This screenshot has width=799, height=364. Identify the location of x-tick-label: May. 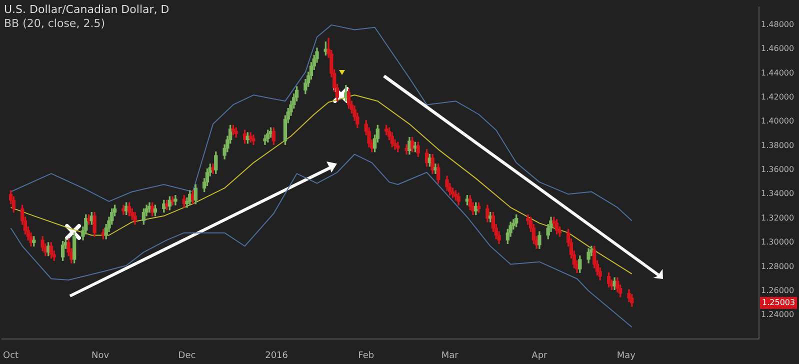
(626, 355).